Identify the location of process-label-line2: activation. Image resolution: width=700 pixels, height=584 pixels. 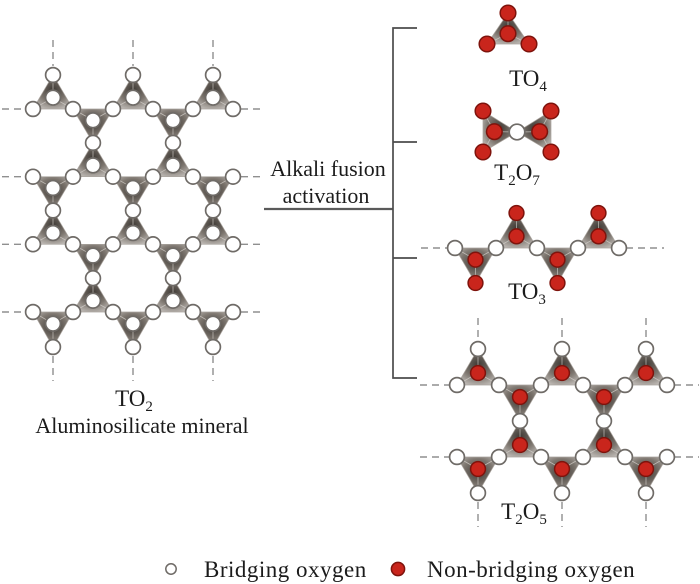
(326, 195).